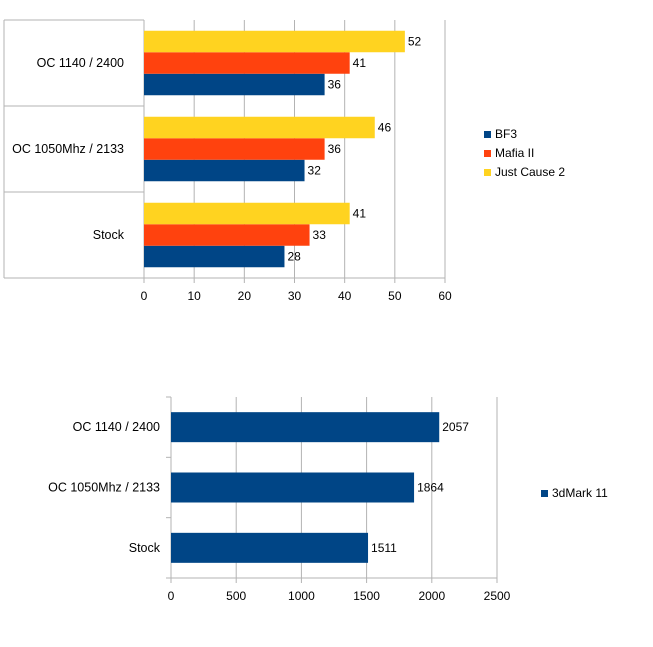 This screenshot has height=647, width=653. I want to click on x-tick-label: 1000, so click(301, 596).